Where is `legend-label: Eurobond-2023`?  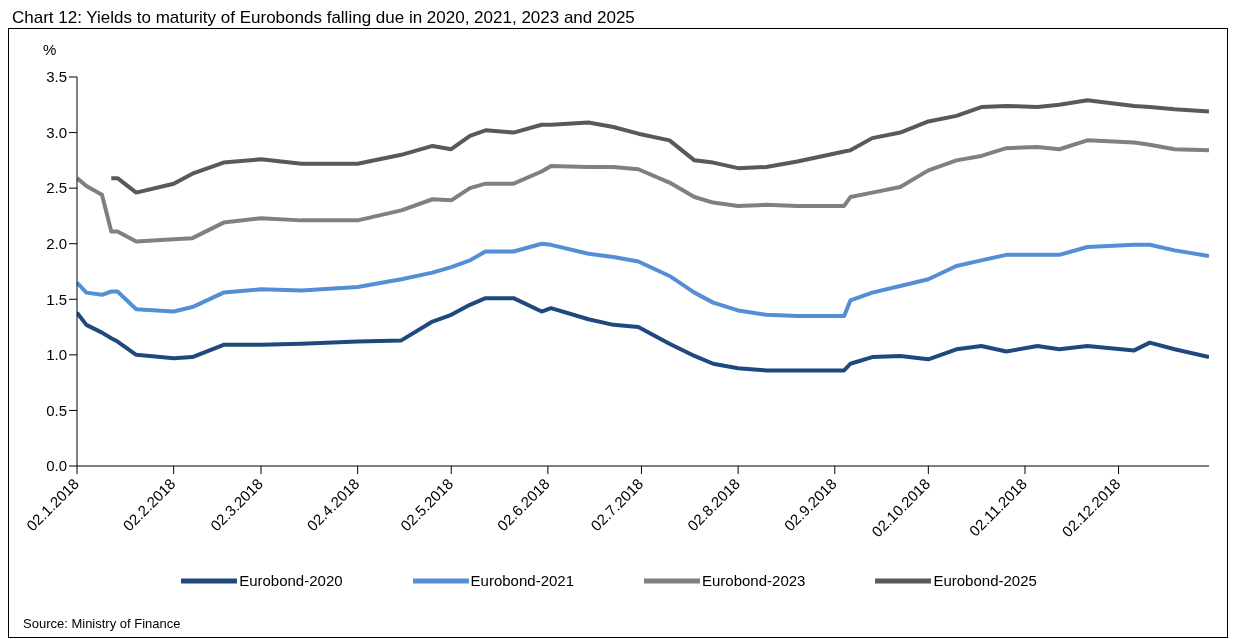 legend-label: Eurobond-2023 is located at coordinates (754, 580).